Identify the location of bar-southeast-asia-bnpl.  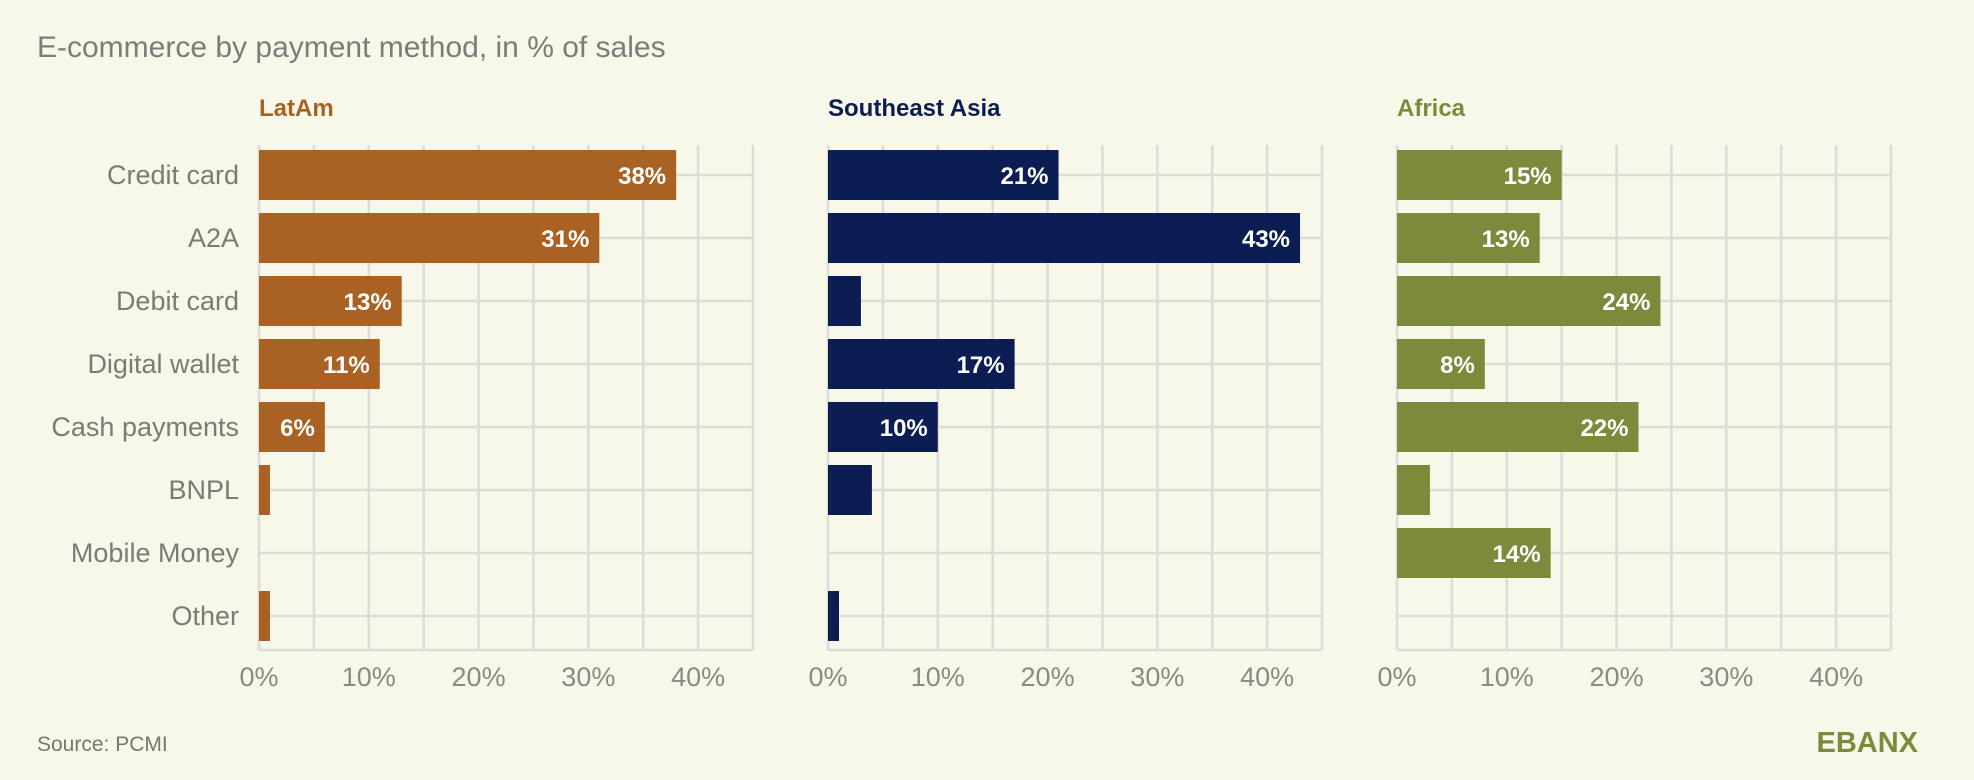
(850, 490).